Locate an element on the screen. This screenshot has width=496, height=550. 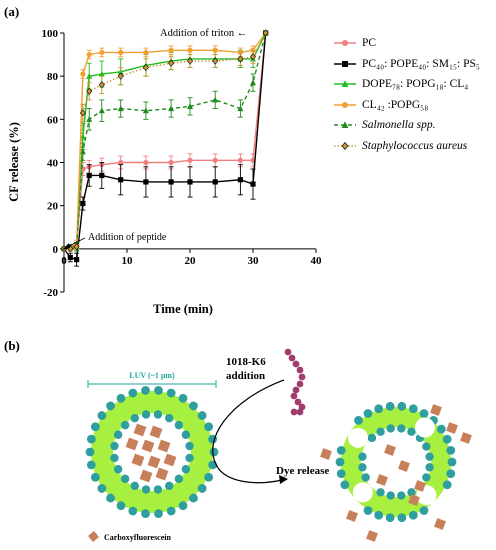
legend-label: PC₄₀: POPE₄₀: SM₁₅: PS₅ is located at coordinates (421, 63).